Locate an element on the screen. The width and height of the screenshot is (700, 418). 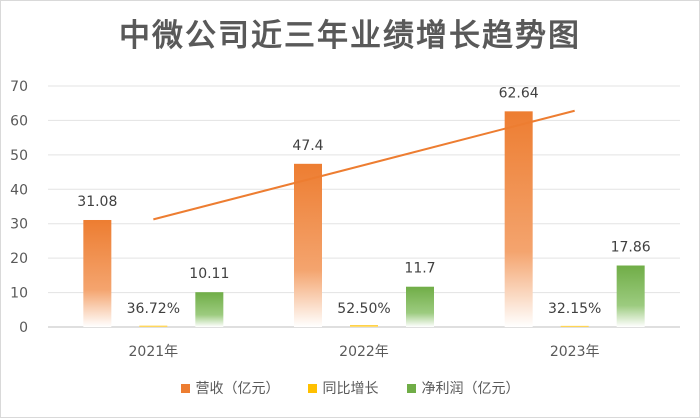
data-label-growth: 36.72% is located at coordinates (153, 309).